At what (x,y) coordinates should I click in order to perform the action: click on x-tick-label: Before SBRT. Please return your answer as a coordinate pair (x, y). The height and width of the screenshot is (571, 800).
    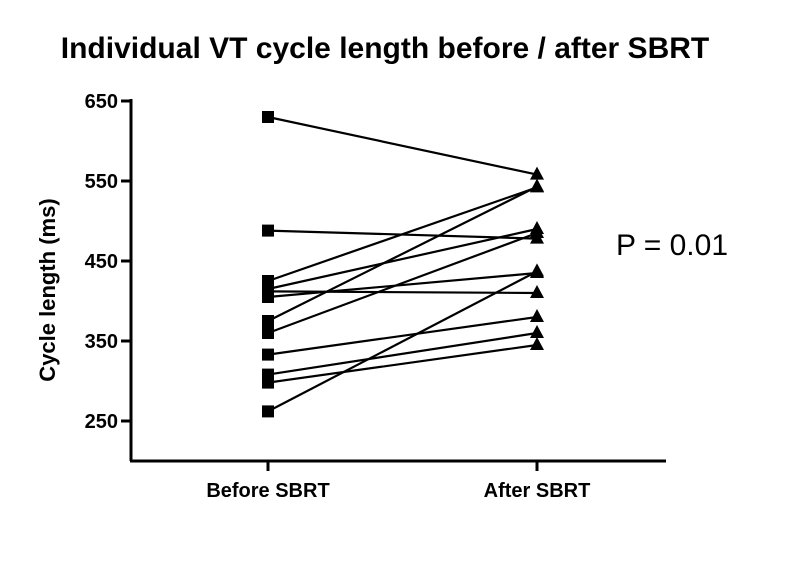
    Looking at the image, I should click on (267, 491).